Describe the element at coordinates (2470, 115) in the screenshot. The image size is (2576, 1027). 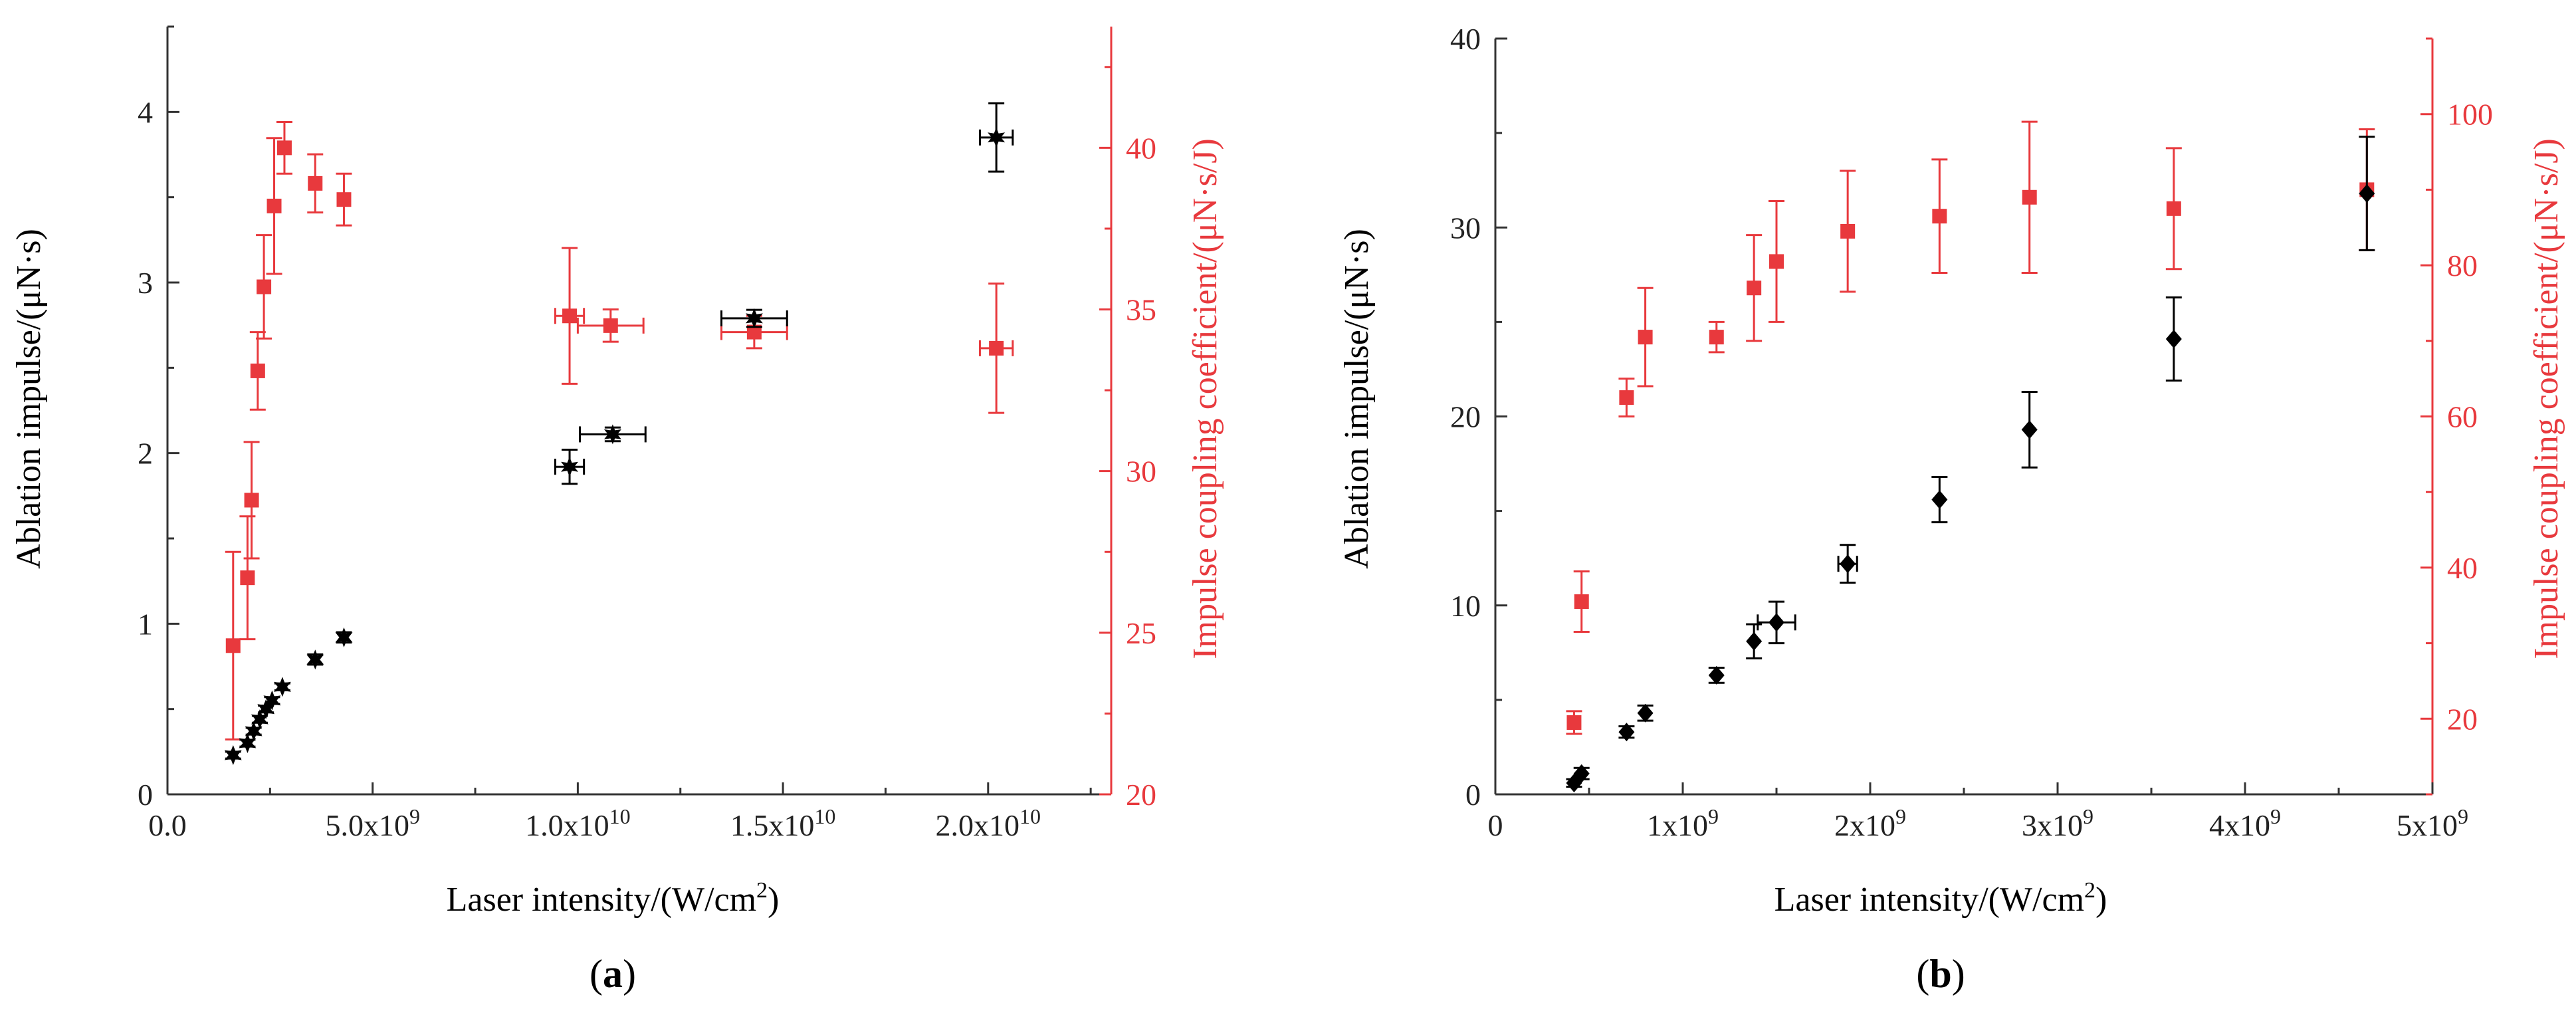
I see `y2-tick-label: 100` at that location.